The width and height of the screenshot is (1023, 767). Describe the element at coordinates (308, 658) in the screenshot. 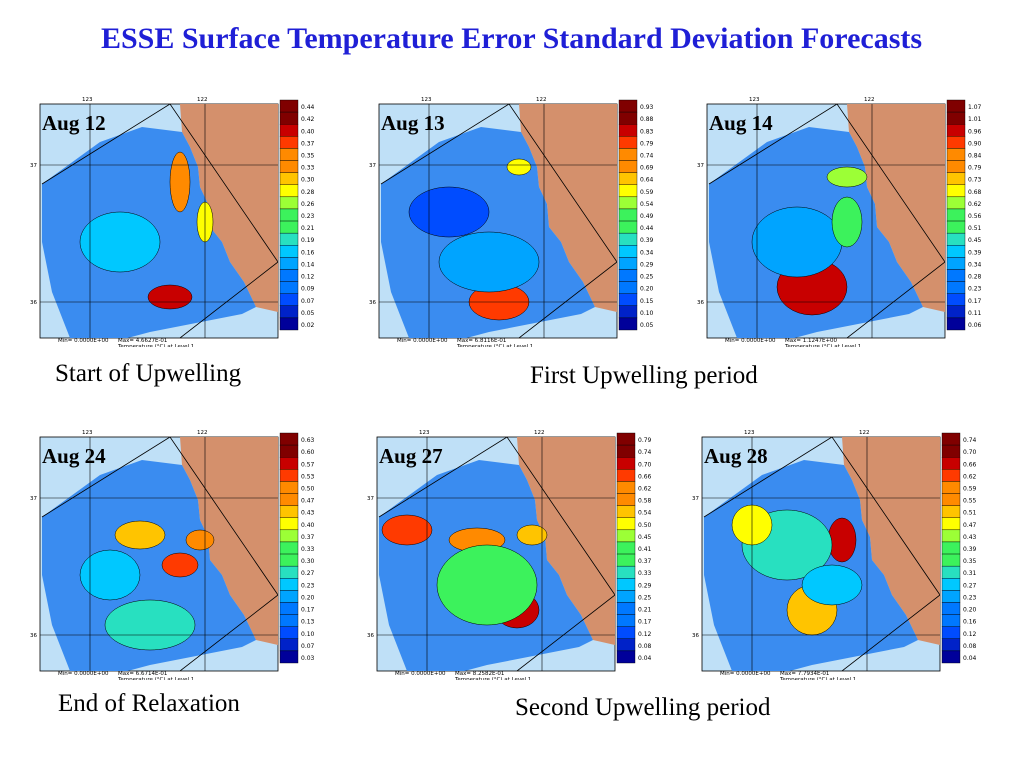

I see `colorbar-tick-label: 0.03` at that location.